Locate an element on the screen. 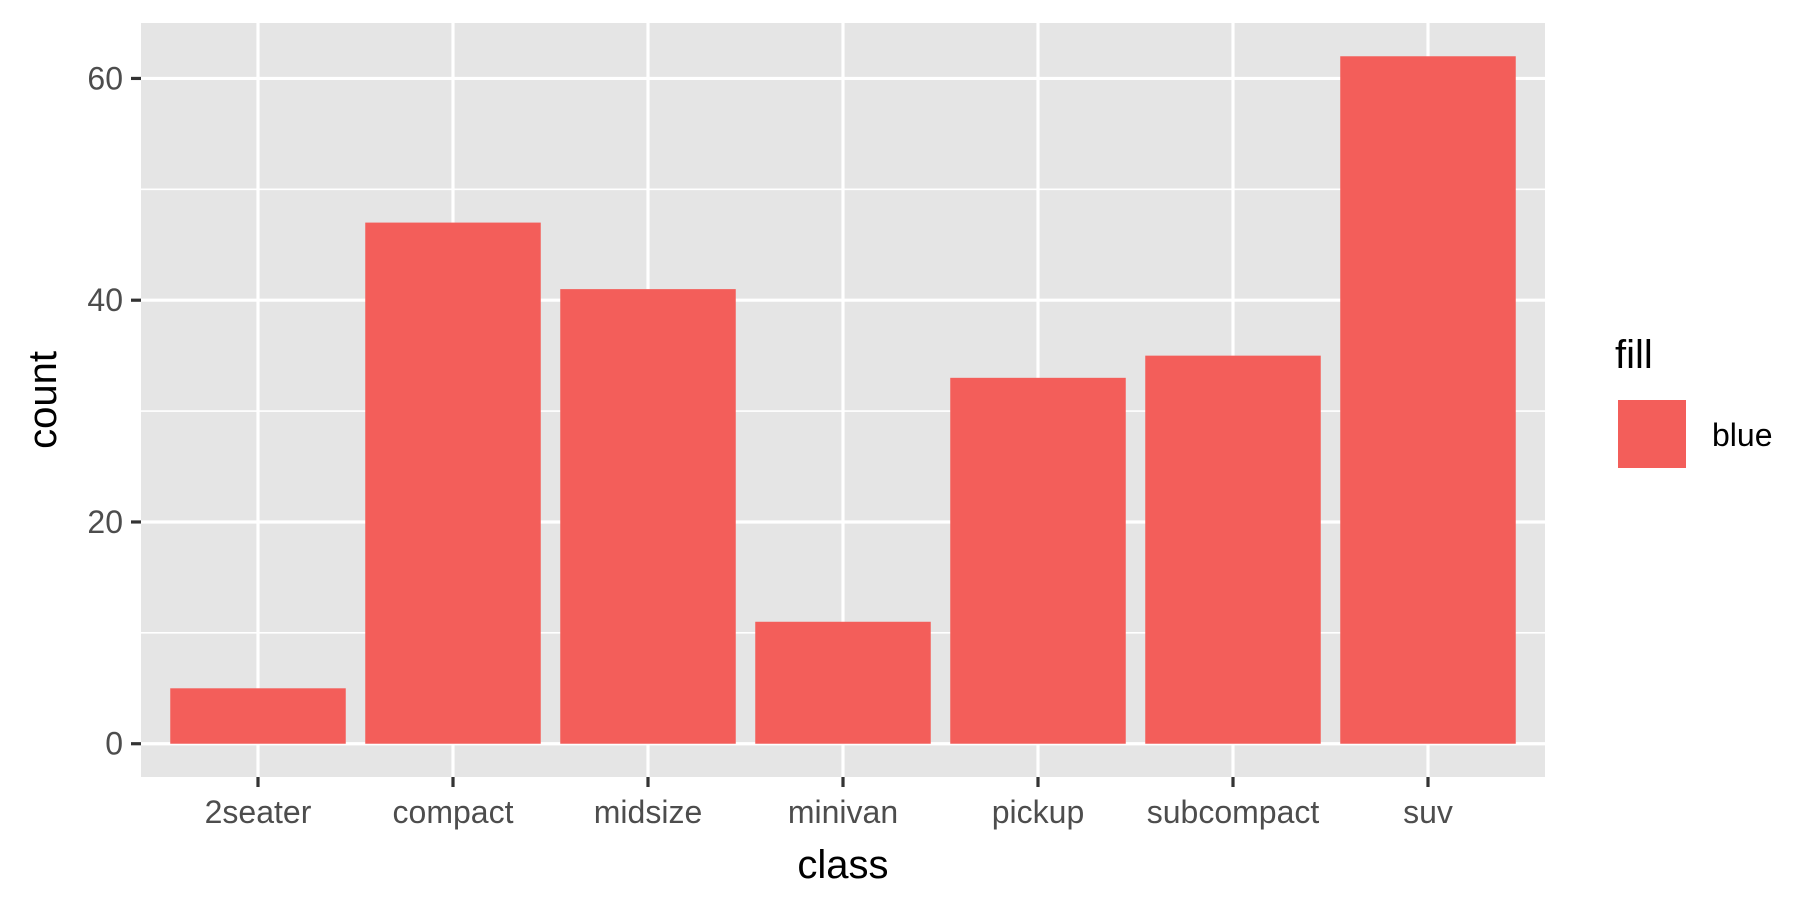  x-tick-label-minivan: minivan is located at coordinates (843, 812).